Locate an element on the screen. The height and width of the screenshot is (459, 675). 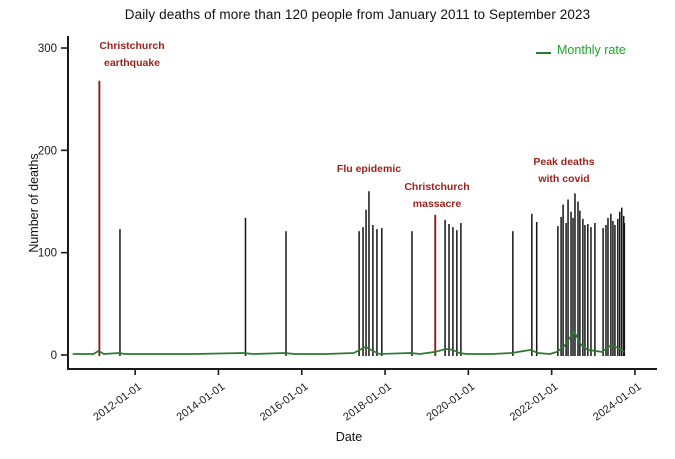
x-tick-label: 2020-01-01 is located at coordinates (451, 402).